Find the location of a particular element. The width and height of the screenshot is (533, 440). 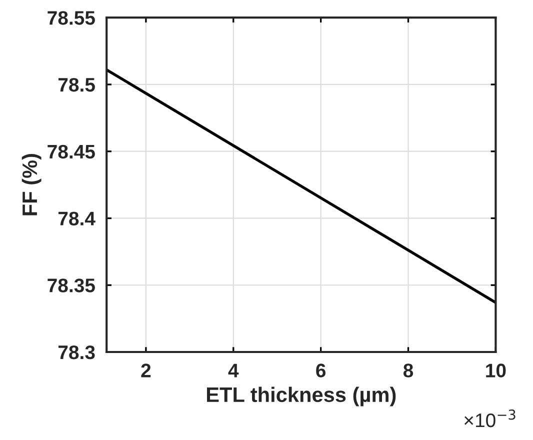

y-tick-label: 78.4 is located at coordinates (77, 219).